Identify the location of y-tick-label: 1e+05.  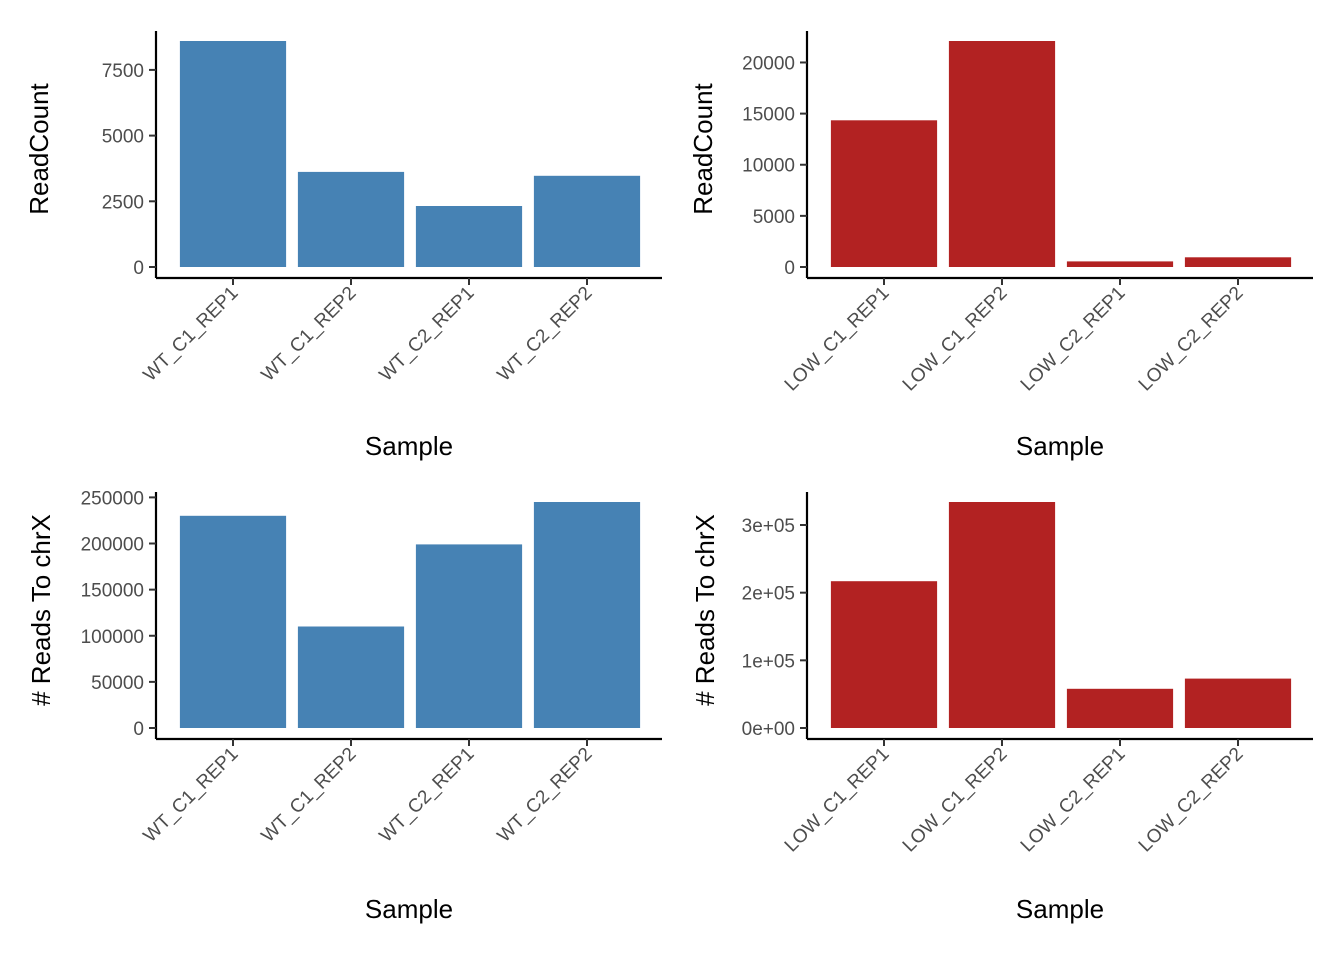
(768, 661).